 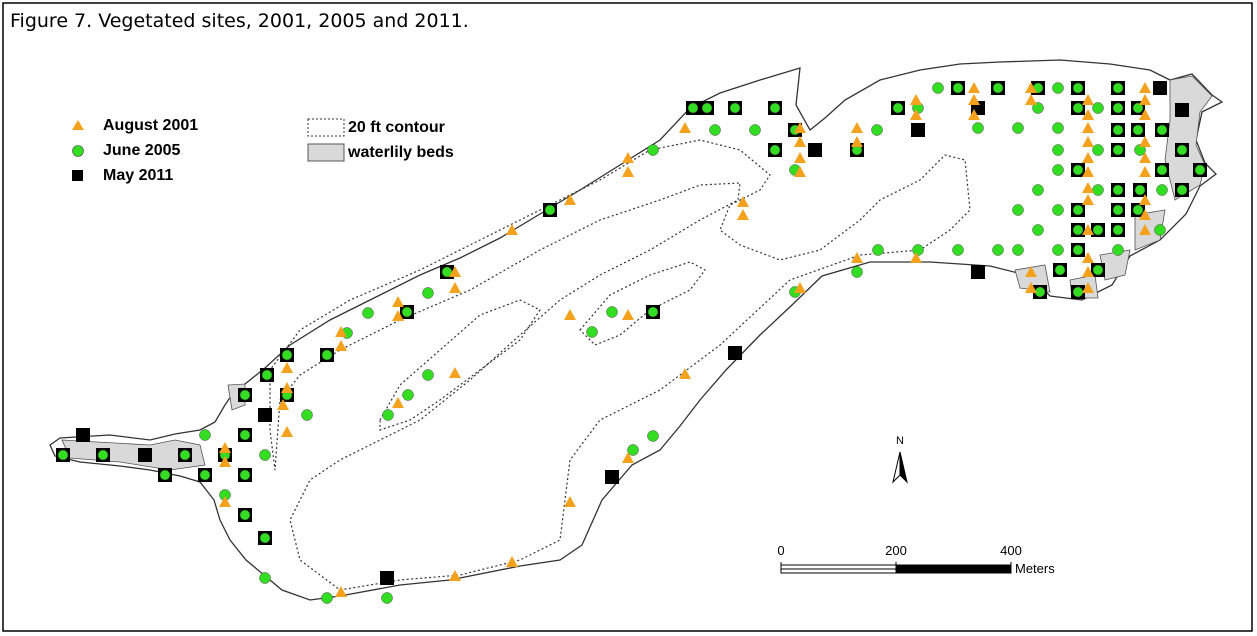 What do you see at coordinates (78, 125) in the screenshot?
I see `legend-triangle` at bounding box center [78, 125].